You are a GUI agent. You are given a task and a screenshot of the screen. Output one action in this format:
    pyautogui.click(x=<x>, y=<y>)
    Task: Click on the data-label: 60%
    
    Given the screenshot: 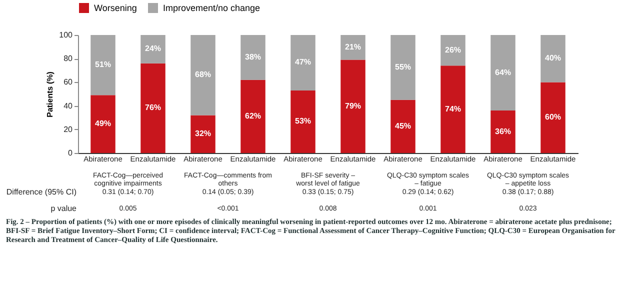 What is the action you would take?
    pyautogui.click(x=553, y=117)
    